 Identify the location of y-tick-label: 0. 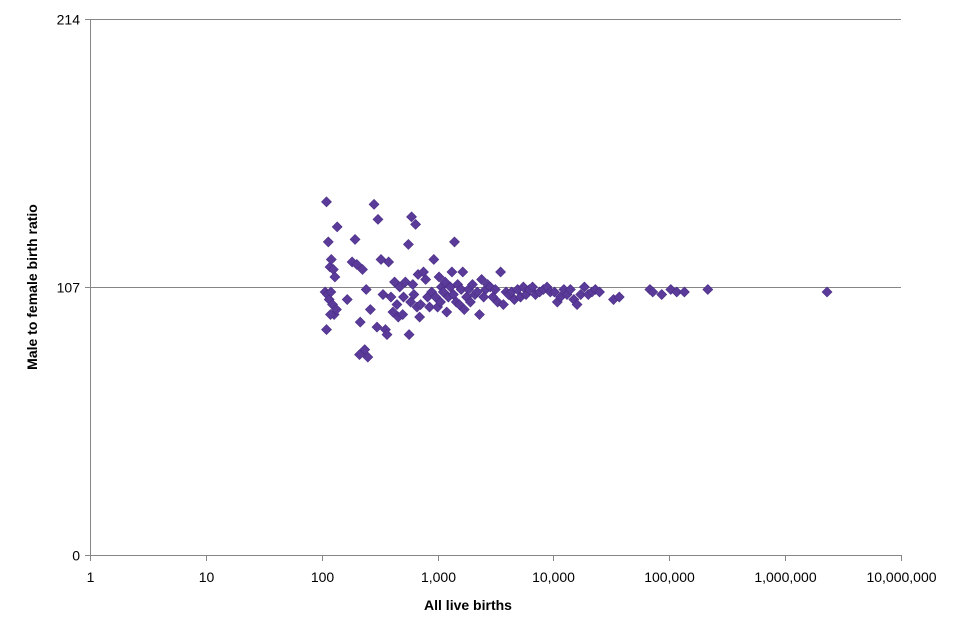
(76, 556).